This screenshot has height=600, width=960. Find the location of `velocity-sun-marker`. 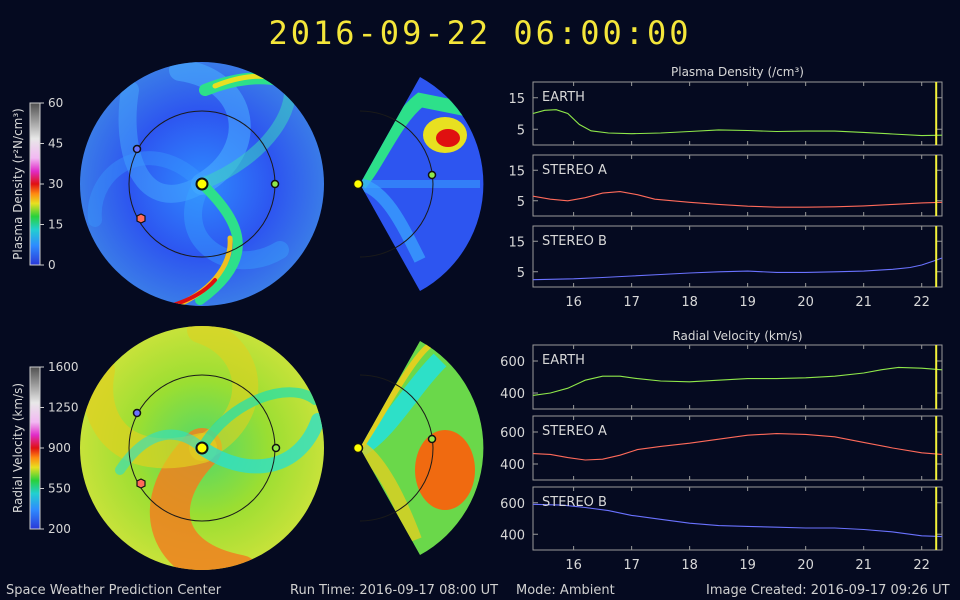

velocity-sun-marker is located at coordinates (202, 448).